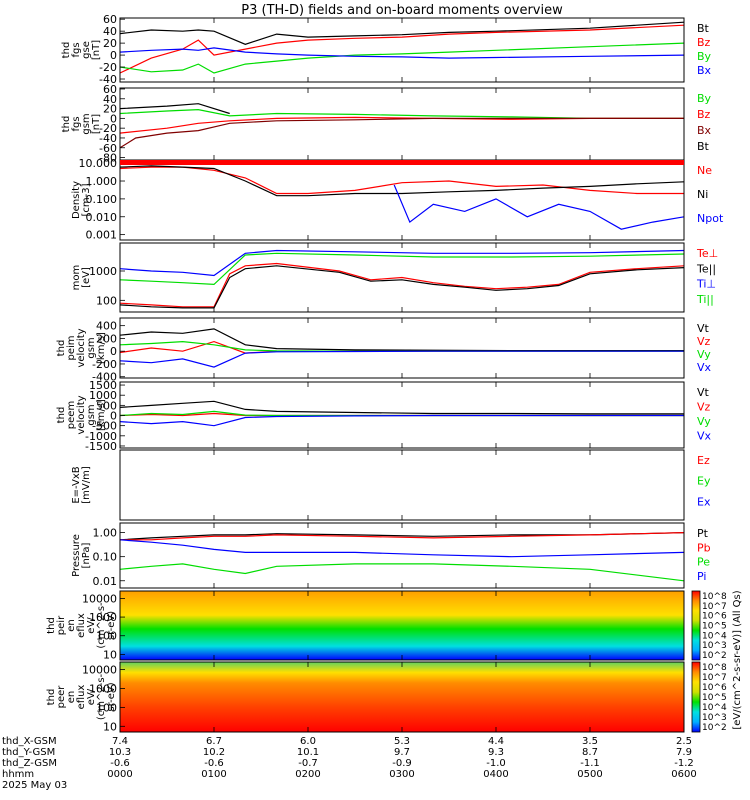 This screenshot has height=800, width=750. What do you see at coordinates (102, 199) in the screenshot?
I see `panel-3-ytick-label: 0.100` at bounding box center [102, 199].